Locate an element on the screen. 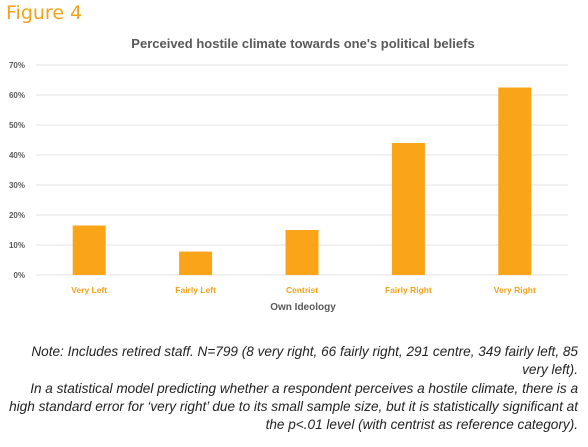  x-tick-label: Very Left is located at coordinates (89, 290).